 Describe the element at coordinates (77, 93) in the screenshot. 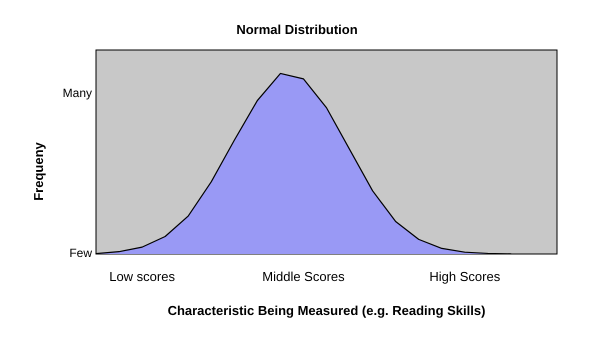

I see `text: Many` at that location.